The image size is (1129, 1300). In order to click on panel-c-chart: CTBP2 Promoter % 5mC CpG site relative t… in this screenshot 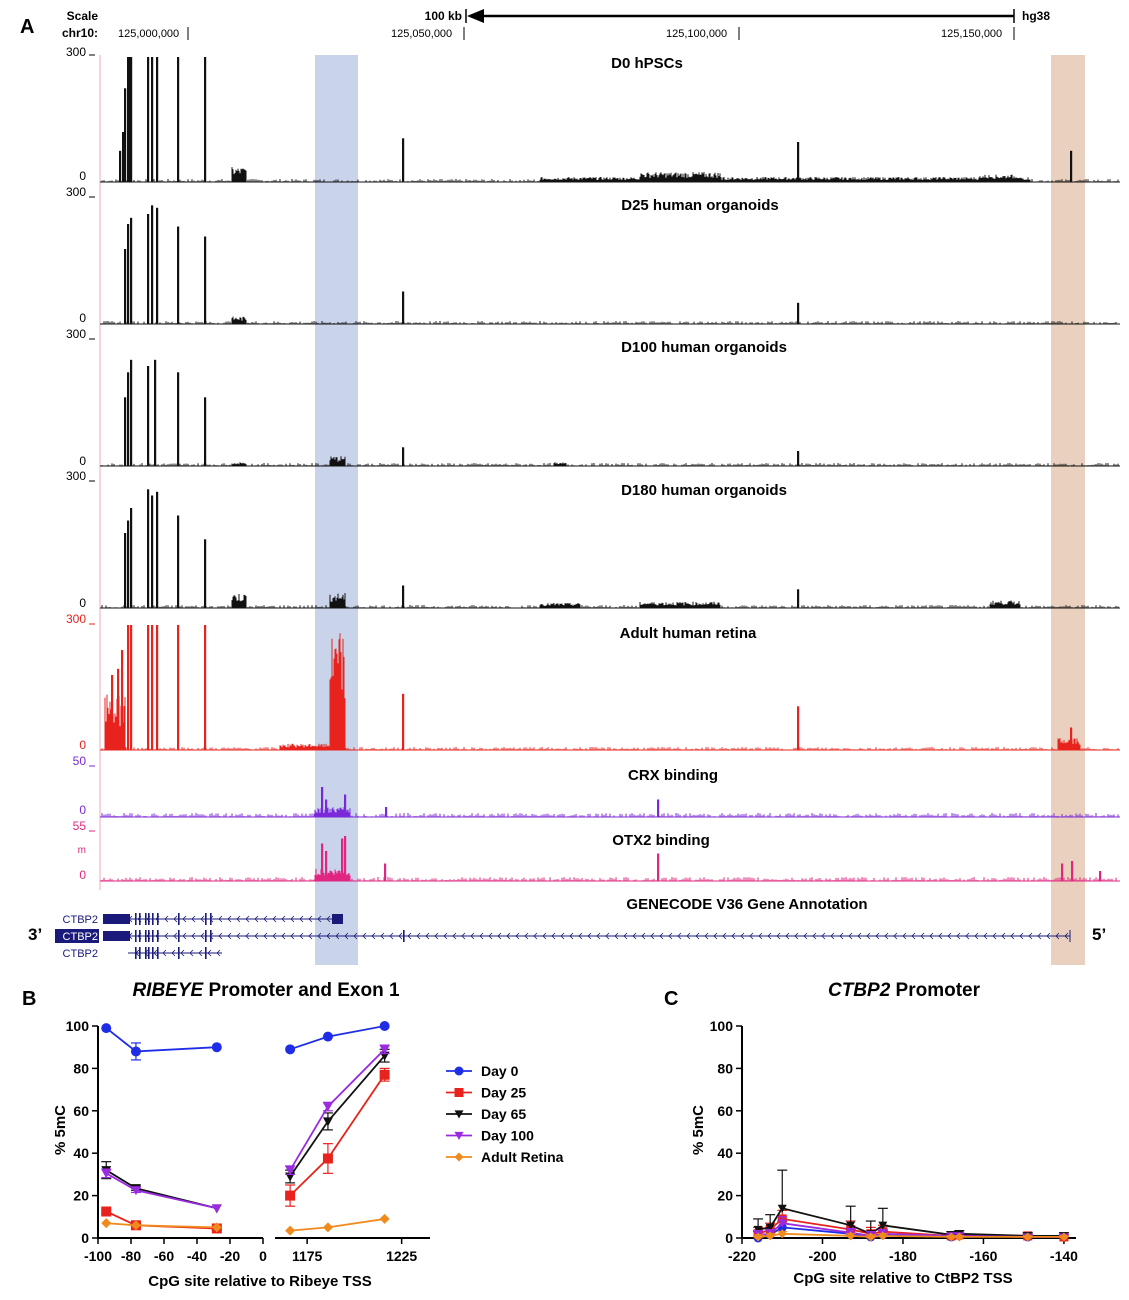, I will do `click(884, 1133)`.